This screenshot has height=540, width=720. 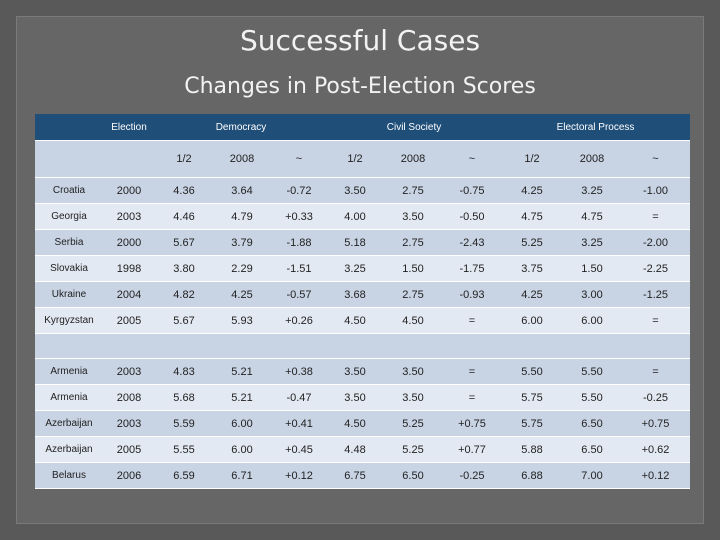 I want to click on score-cell: -2.00, so click(x=655, y=242).